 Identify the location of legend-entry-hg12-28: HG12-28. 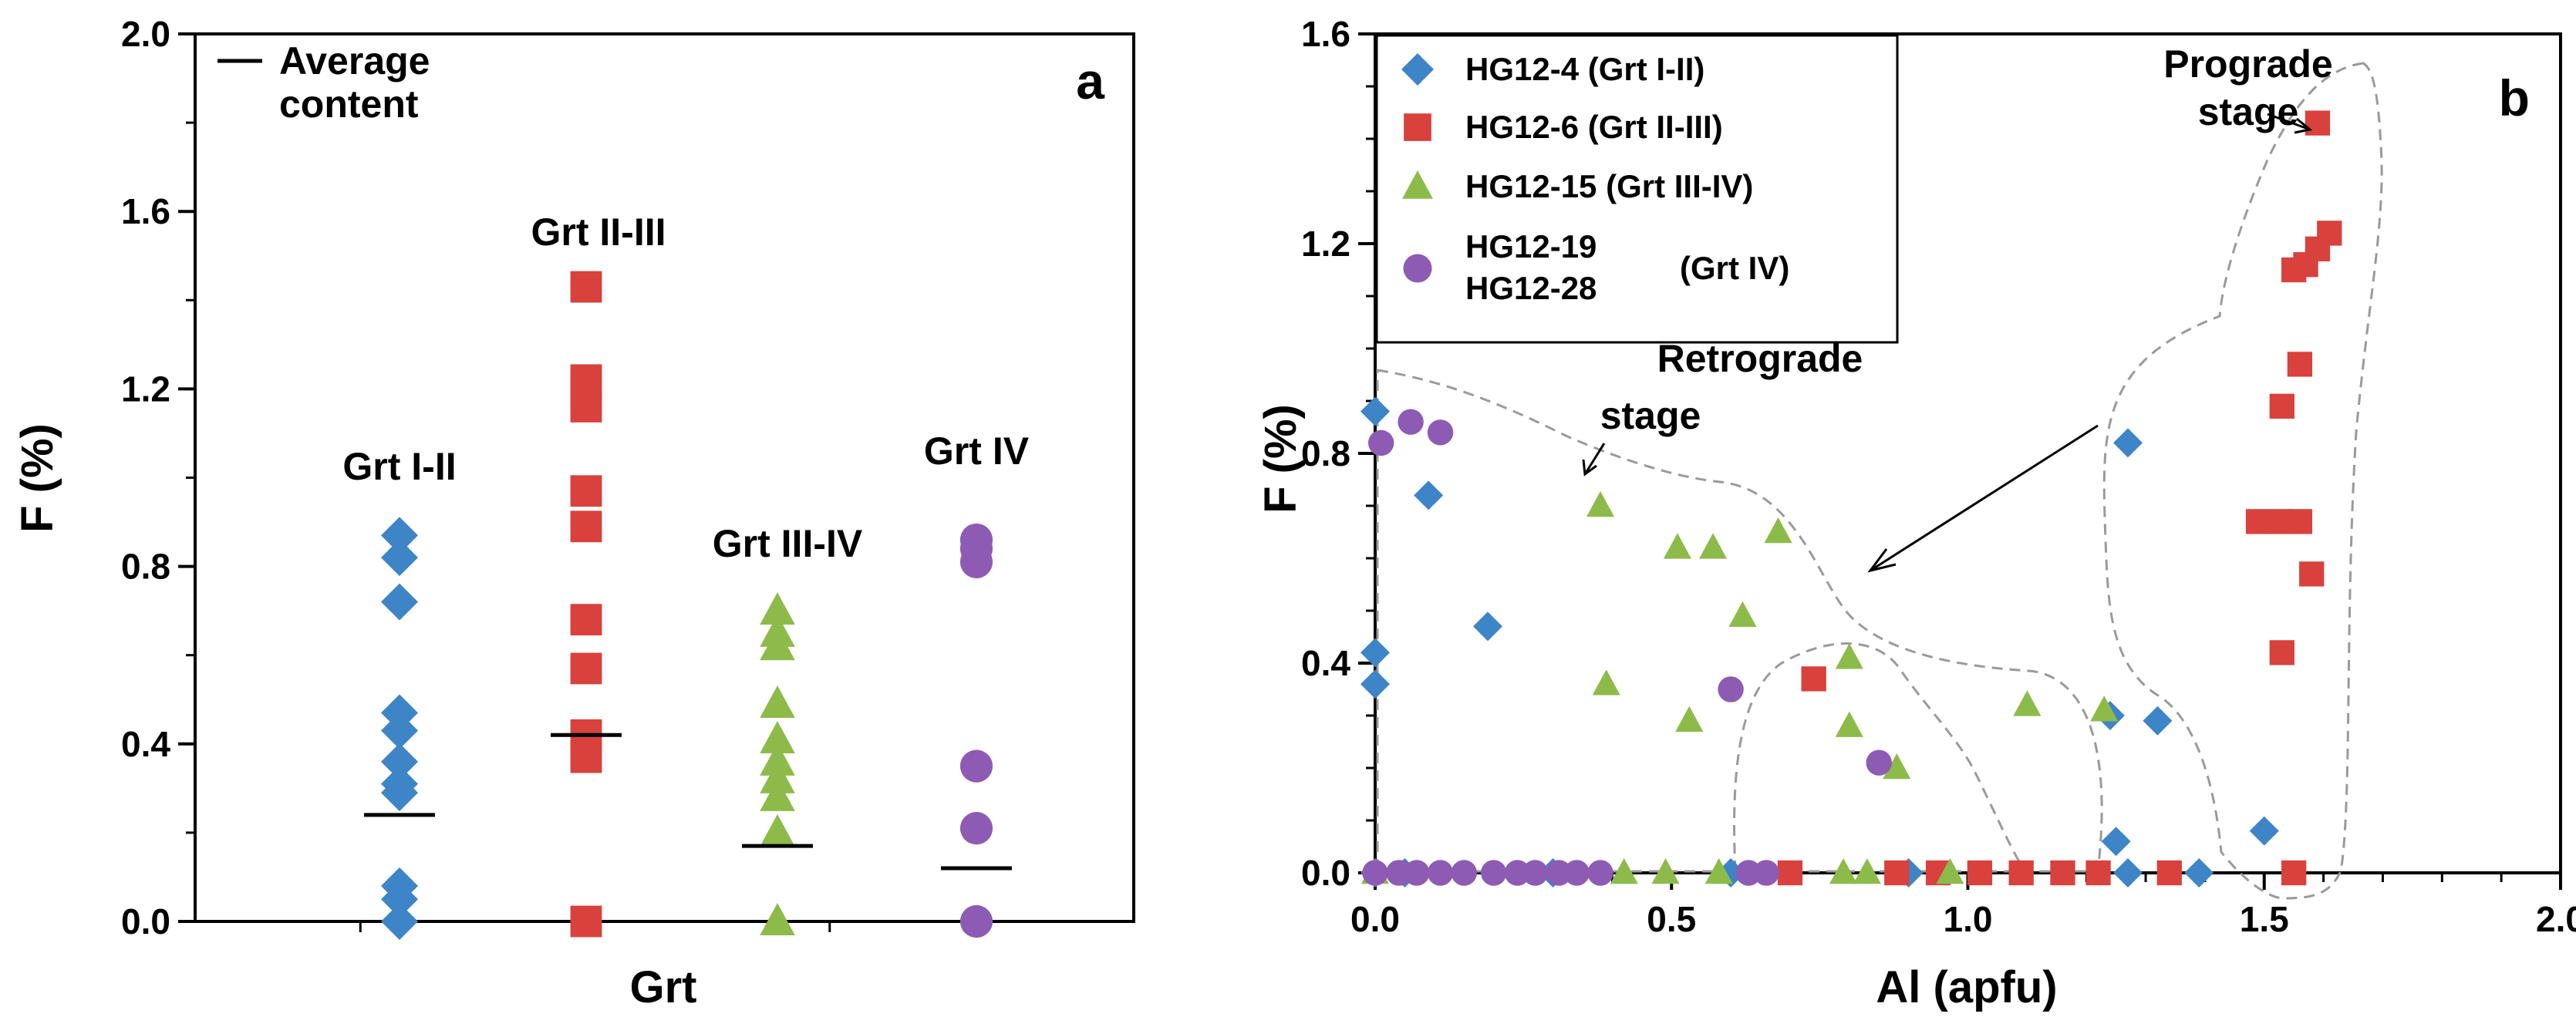
(1531, 288).